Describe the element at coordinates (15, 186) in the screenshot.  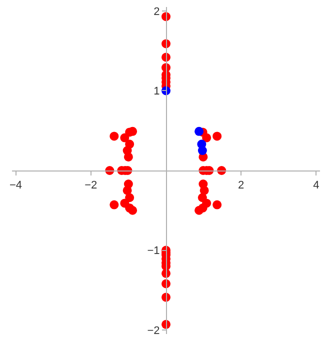
I see `x-tick-label: −4` at that location.